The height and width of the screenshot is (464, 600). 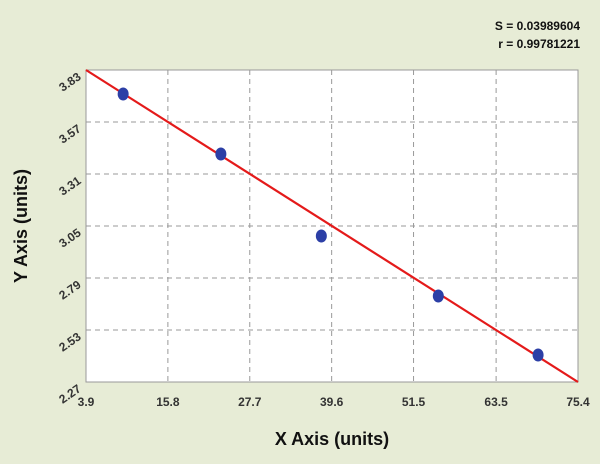 I want to click on x-axis-title: X Axis (units), so click(x=332, y=439).